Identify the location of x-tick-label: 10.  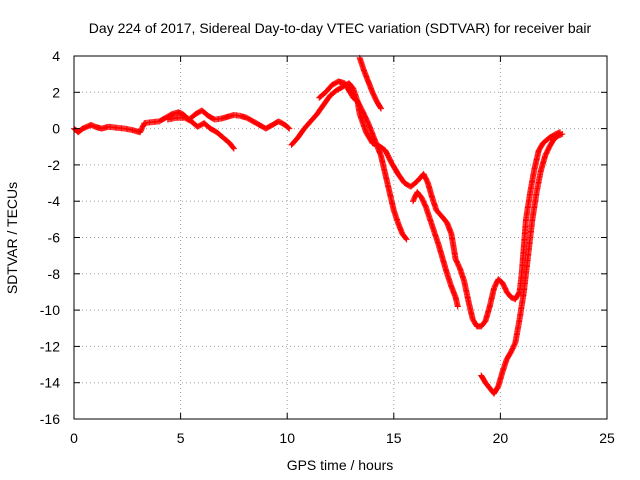
(287, 438).